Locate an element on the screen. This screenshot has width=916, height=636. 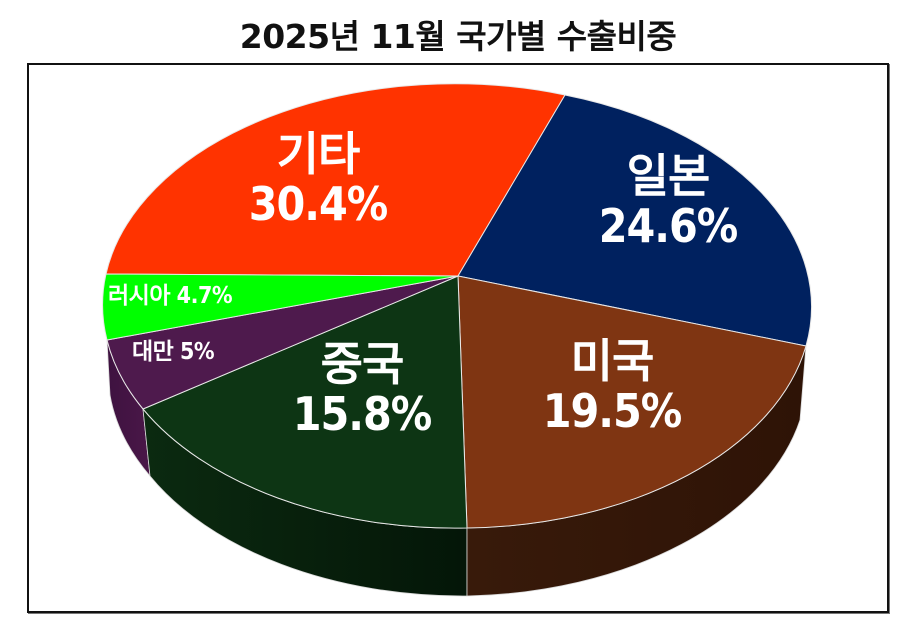
label-japan-name: 일본 is located at coordinates (668, 176).